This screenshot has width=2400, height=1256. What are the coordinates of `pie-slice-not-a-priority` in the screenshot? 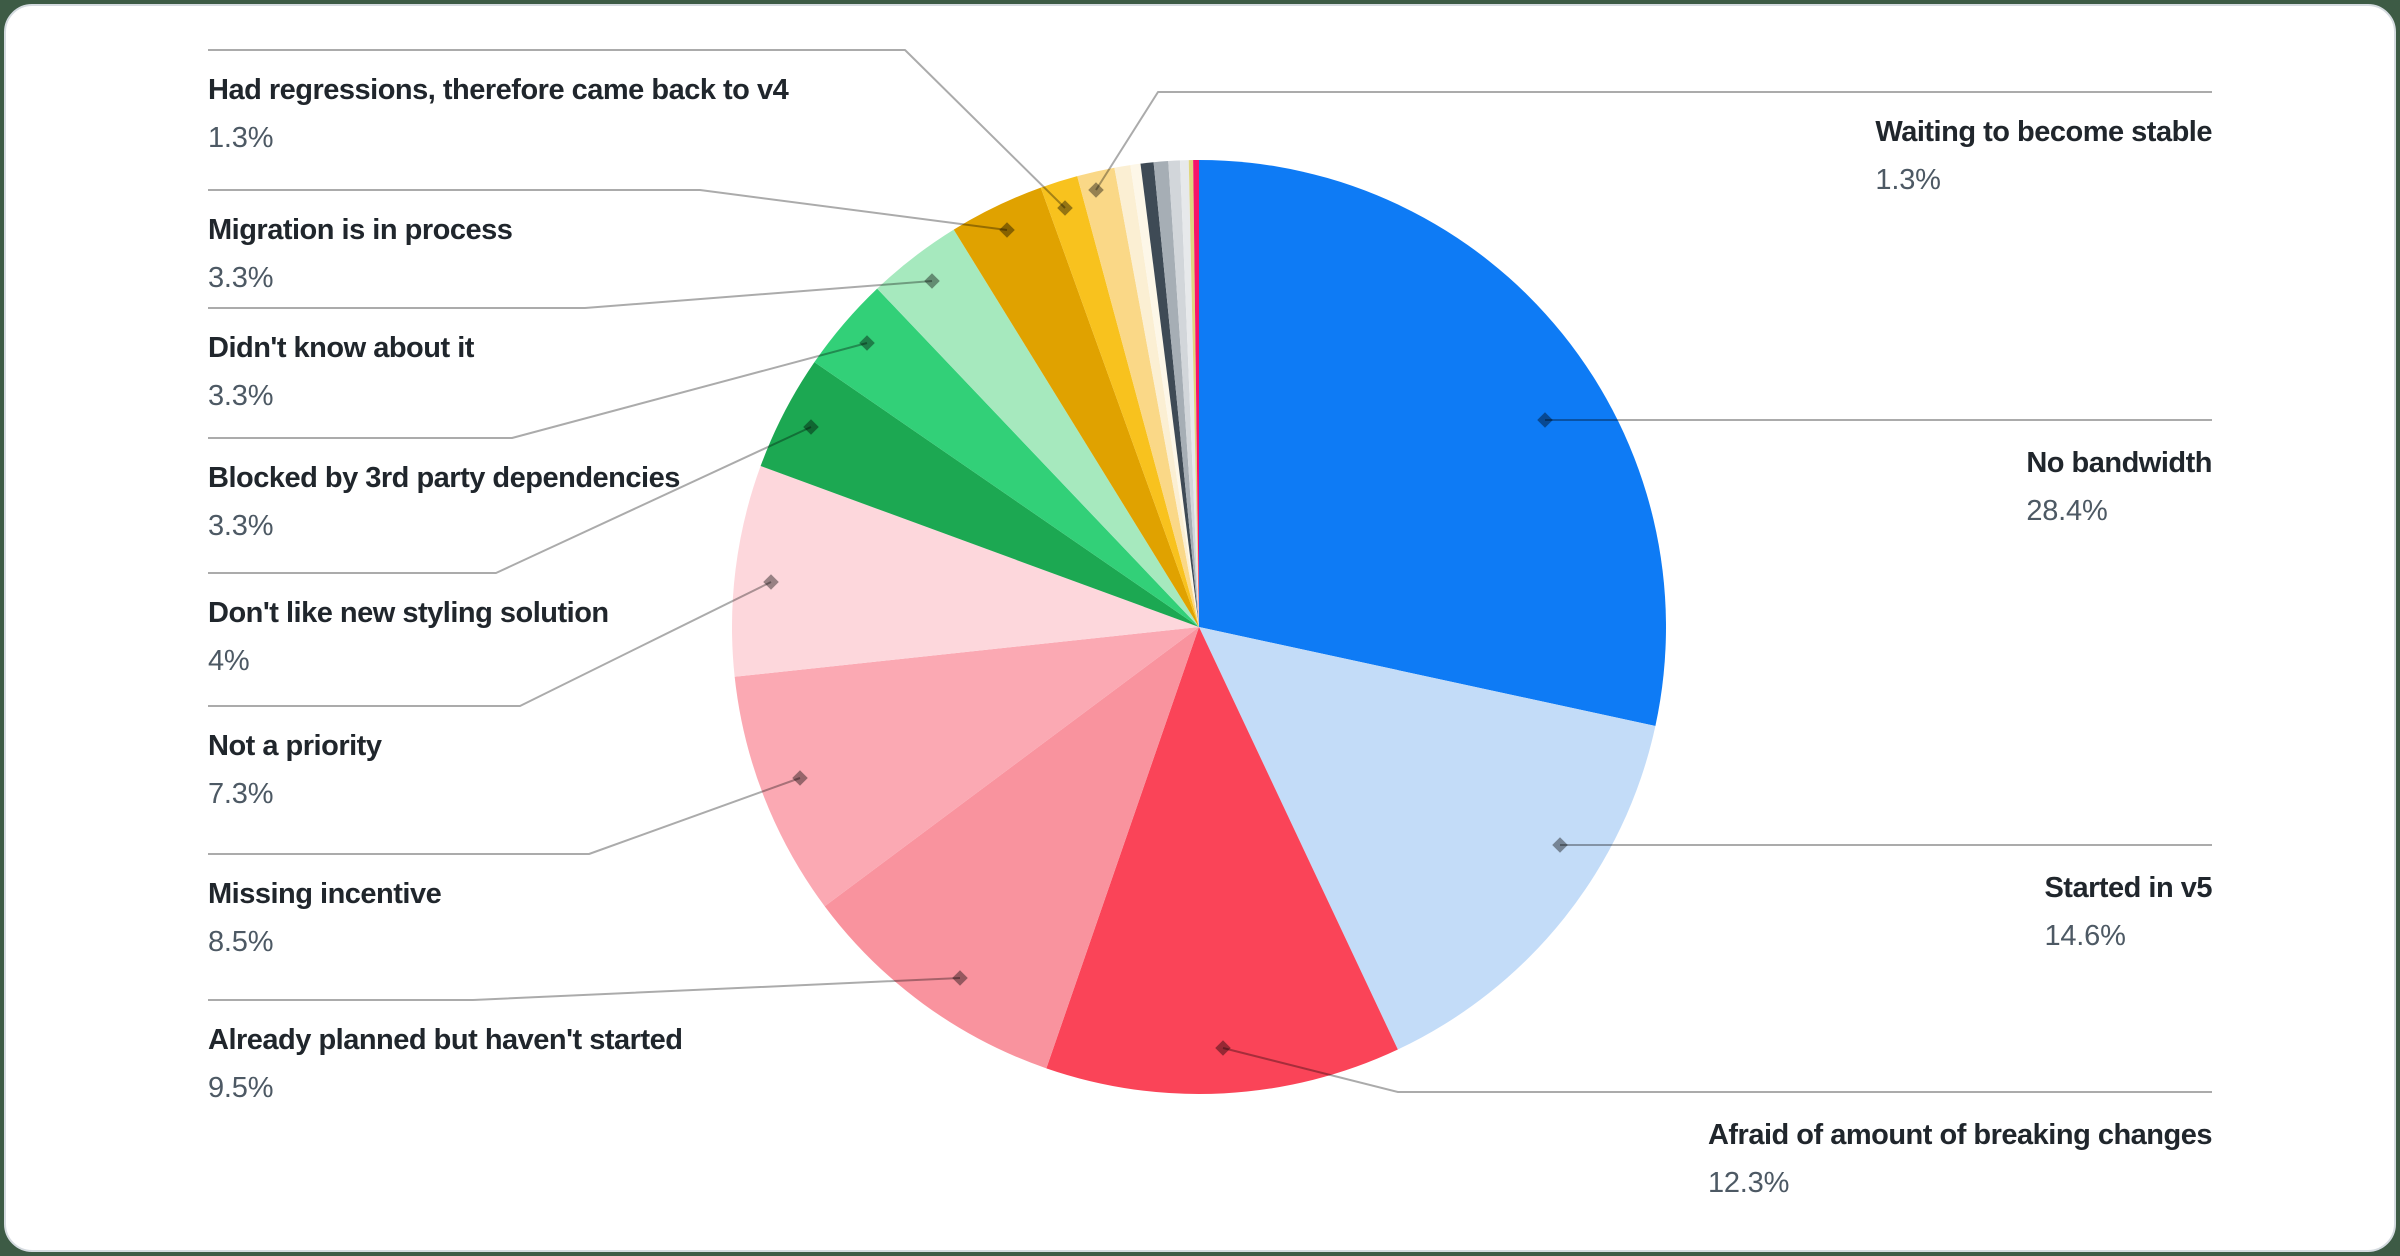 It's located at (965, 571).